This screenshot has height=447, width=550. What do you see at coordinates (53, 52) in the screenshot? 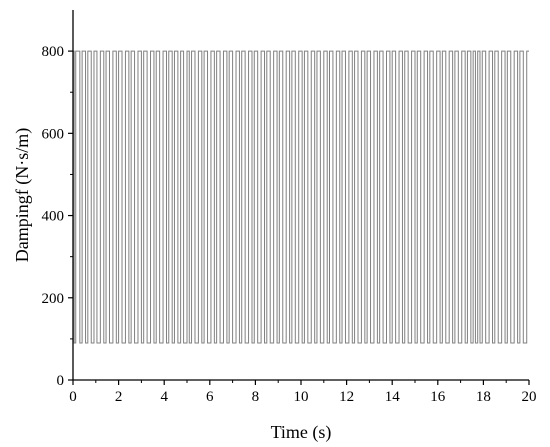
I see `y-tick-label: 800` at bounding box center [53, 52].